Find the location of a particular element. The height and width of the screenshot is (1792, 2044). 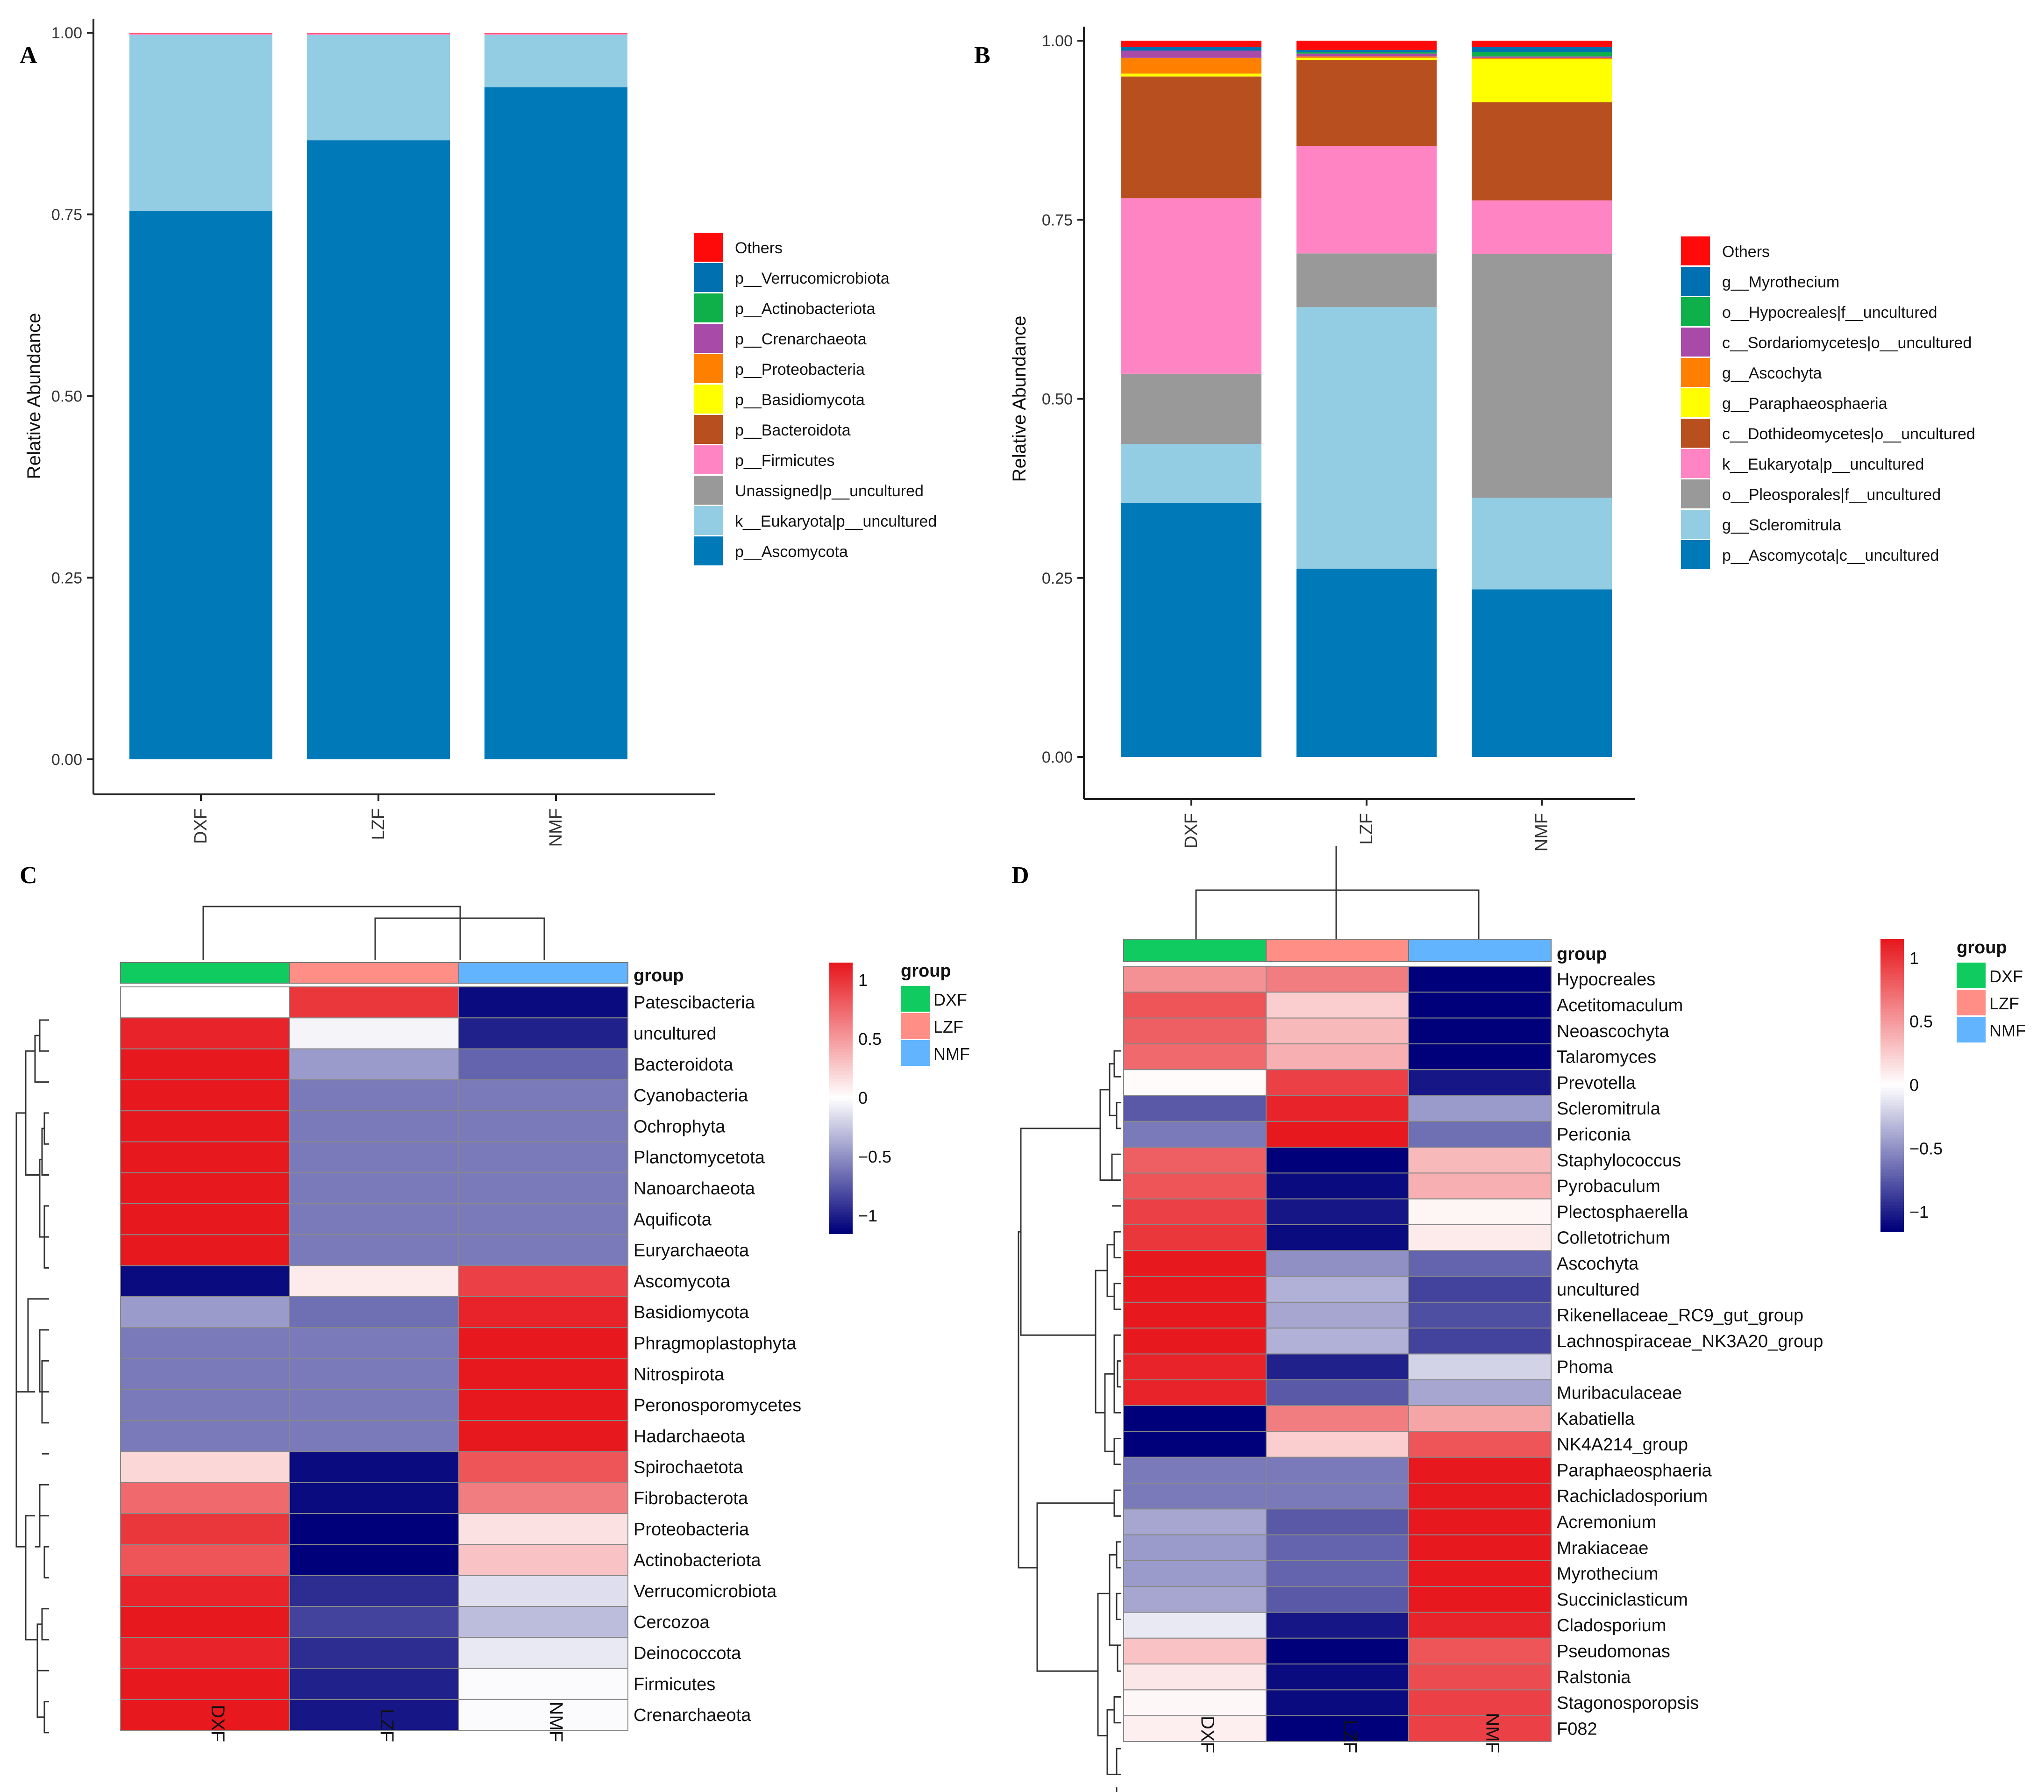

x-tick-label: NMF is located at coordinates (556, 827).